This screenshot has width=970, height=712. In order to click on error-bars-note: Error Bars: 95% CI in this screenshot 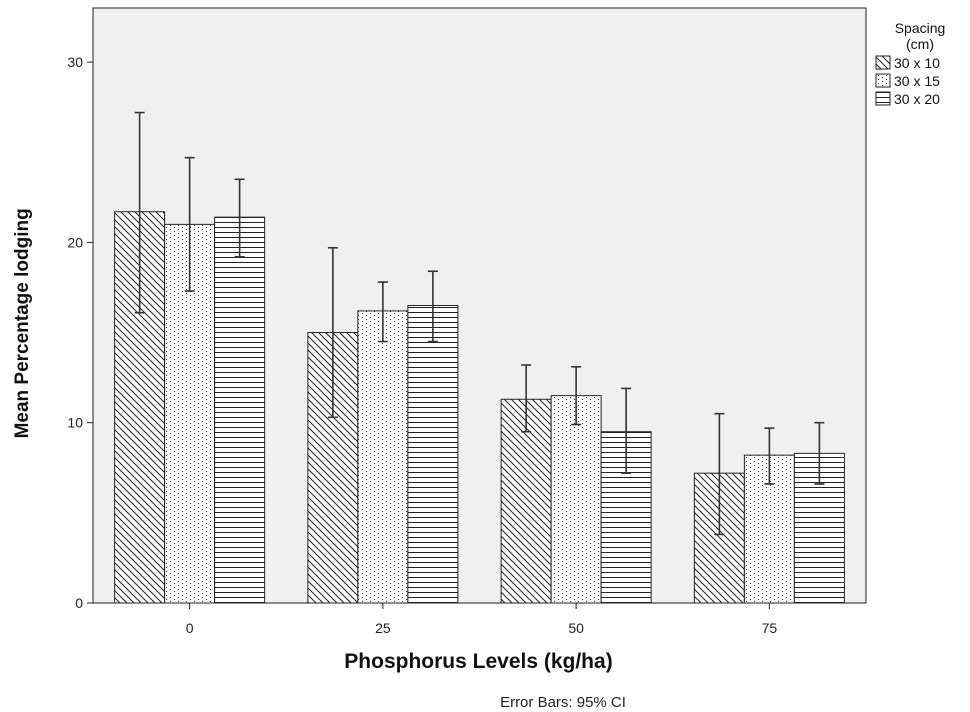, I will do `click(563, 702)`.